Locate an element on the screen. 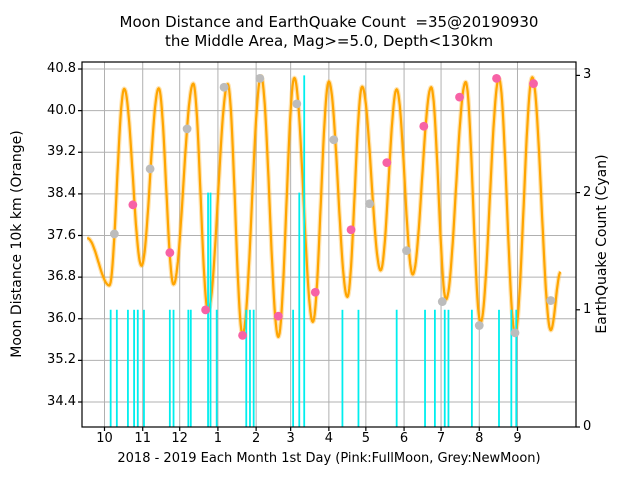  y-left-tick-label: 35.2 is located at coordinates (61, 360).